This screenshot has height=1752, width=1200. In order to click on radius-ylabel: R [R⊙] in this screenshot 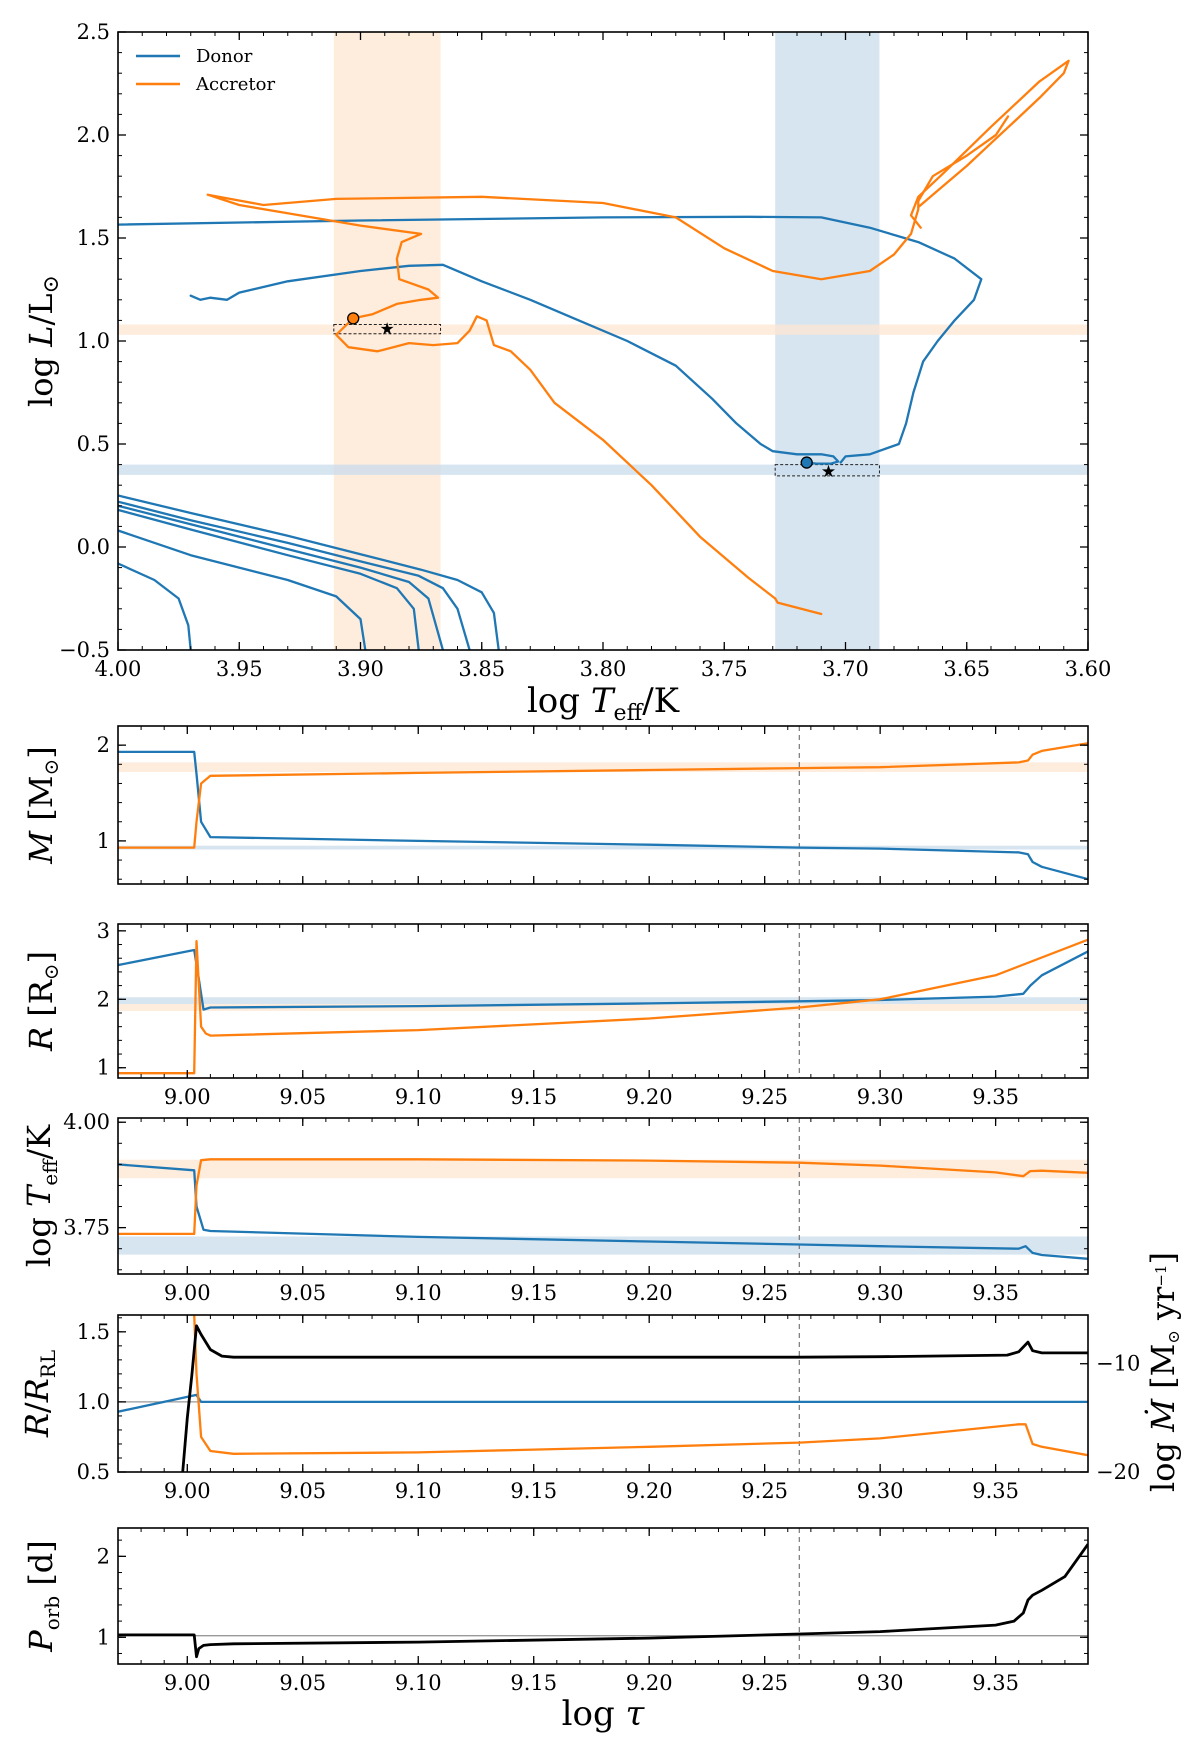, I will do `click(42, 1001)`.